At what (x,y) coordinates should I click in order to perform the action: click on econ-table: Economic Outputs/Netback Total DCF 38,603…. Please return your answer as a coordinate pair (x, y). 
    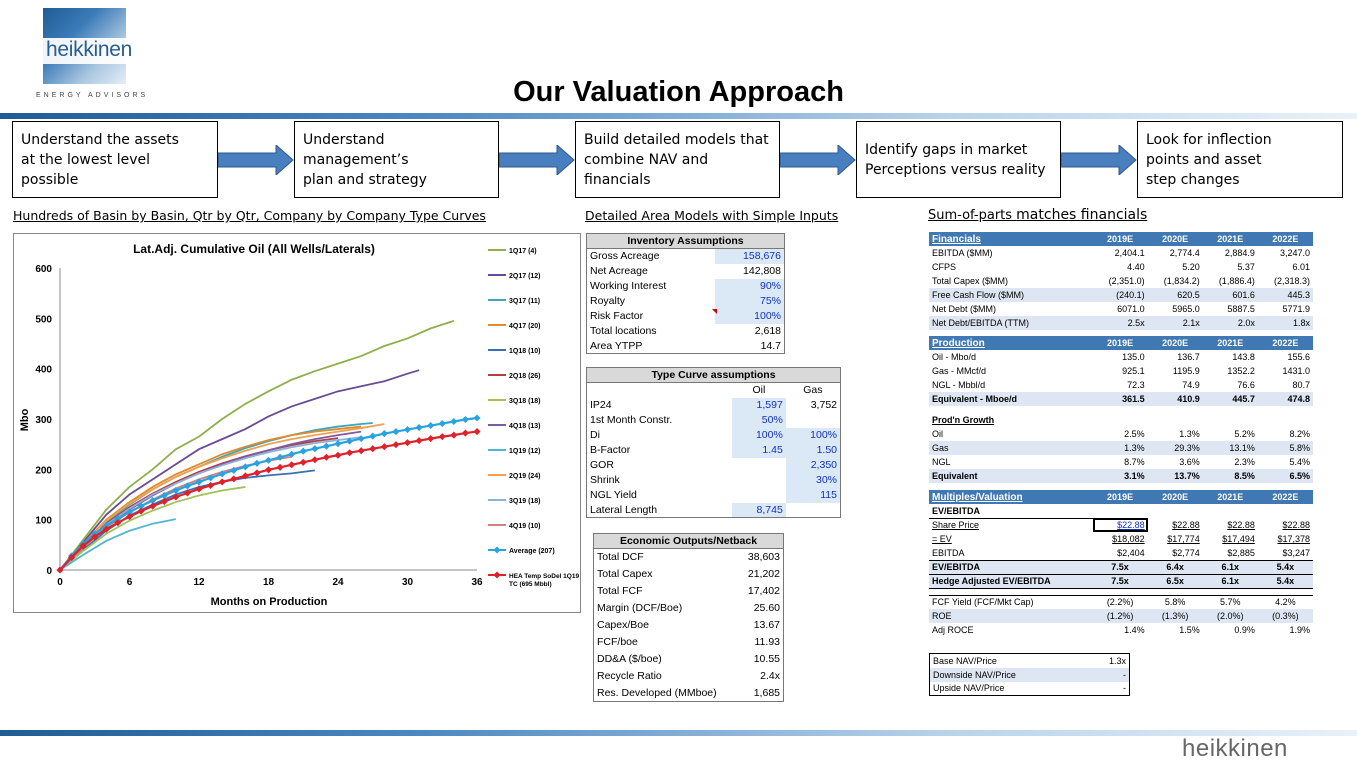
    Looking at the image, I should click on (688, 617).